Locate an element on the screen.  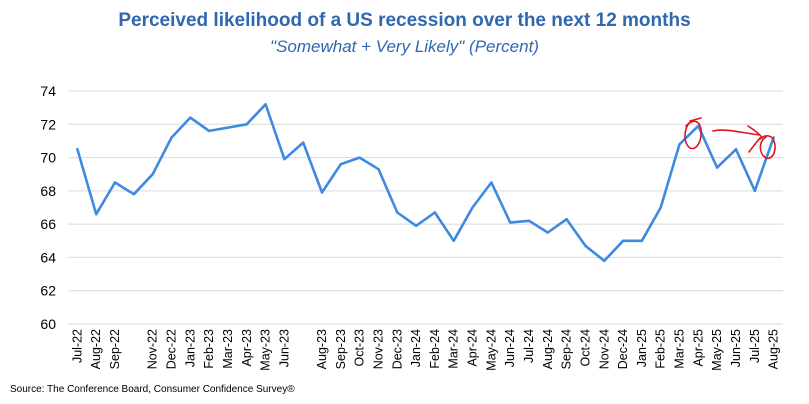
x-tick-label: Jan-24 is located at coordinates (416, 348).